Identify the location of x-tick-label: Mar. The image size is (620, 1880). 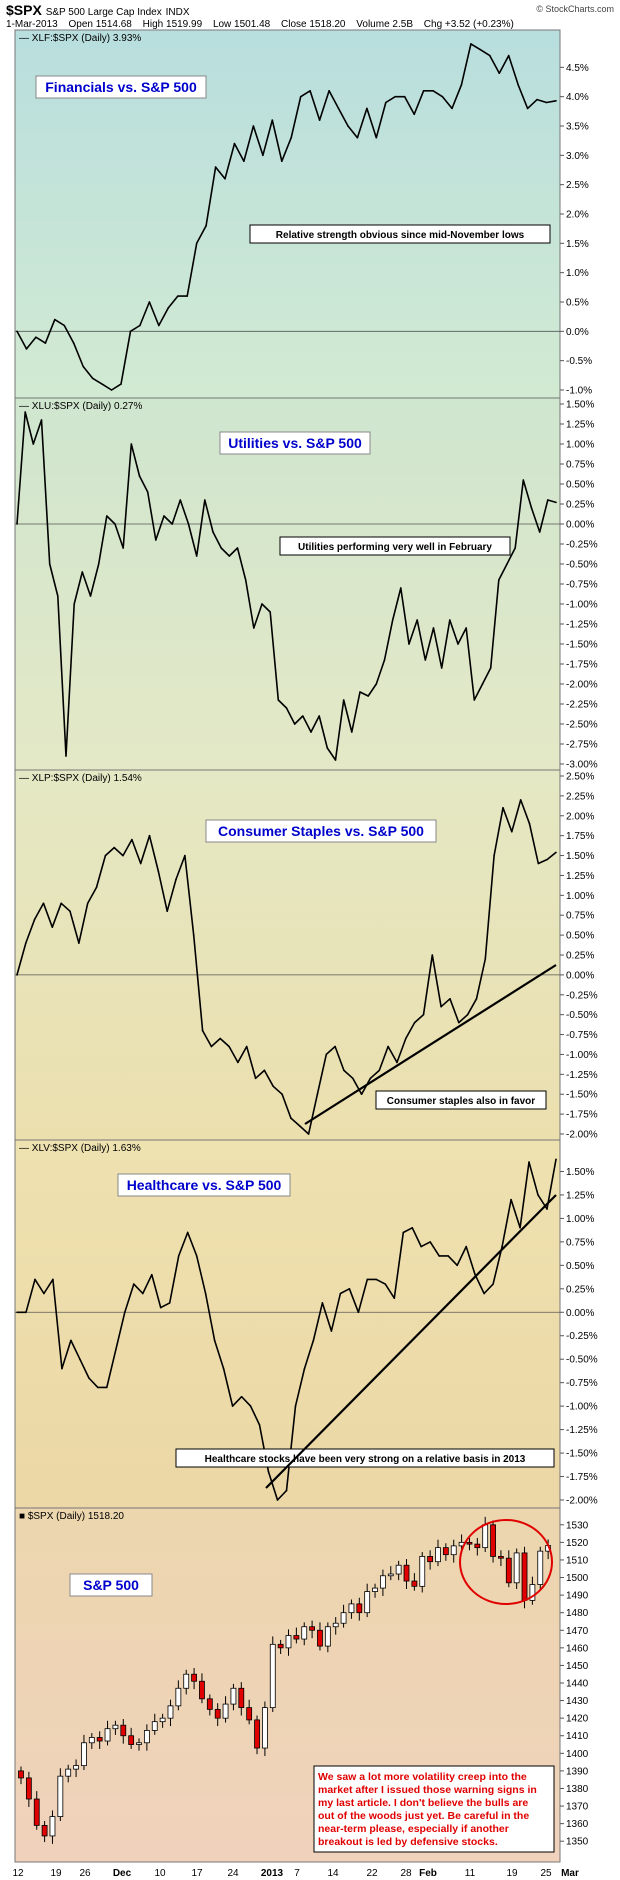
(570, 1873).